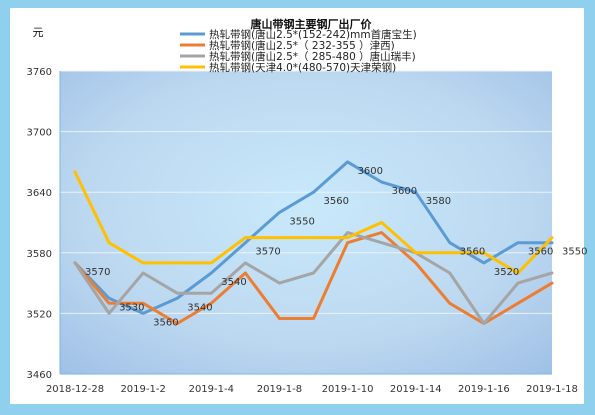 The width and height of the screenshot is (595, 415). Describe the element at coordinates (131, 307) in the screenshot. I see `data-label: 3530` at that location.